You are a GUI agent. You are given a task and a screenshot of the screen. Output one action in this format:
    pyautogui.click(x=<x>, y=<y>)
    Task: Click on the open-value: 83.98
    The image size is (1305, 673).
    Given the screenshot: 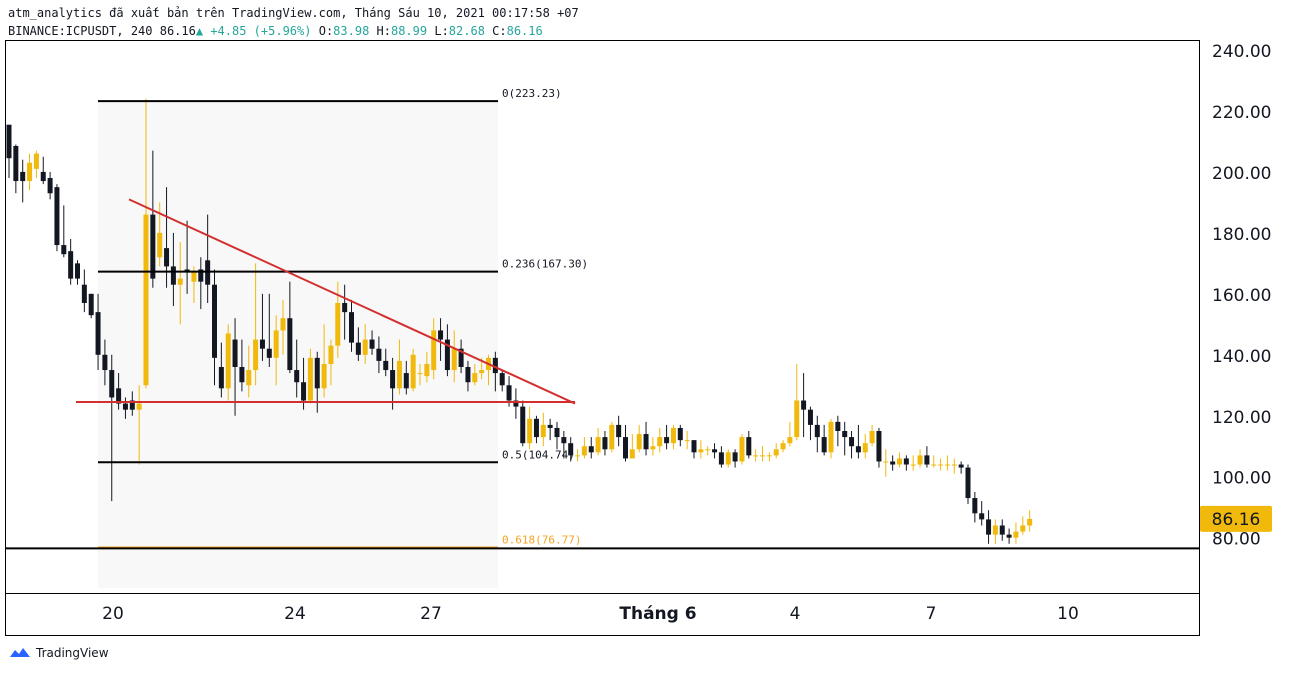 What is the action you would take?
    pyautogui.click(x=351, y=31)
    